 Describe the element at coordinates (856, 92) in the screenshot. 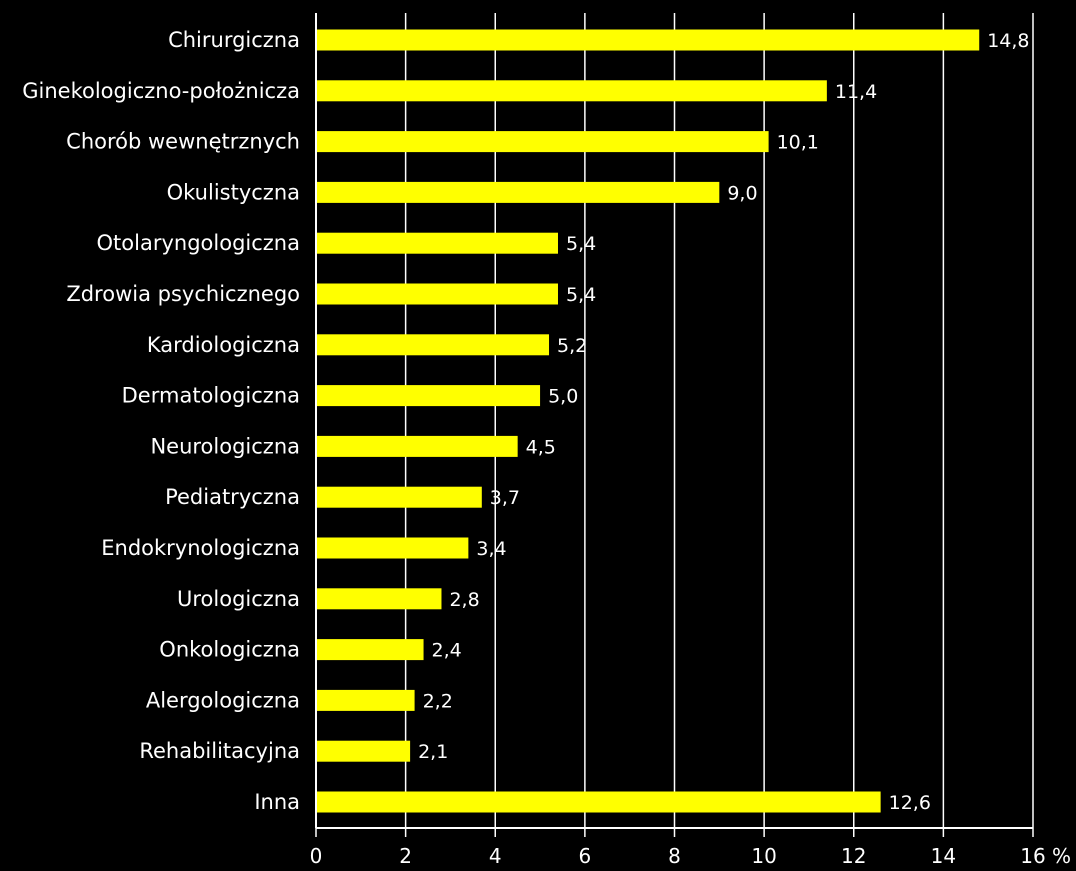

I see `value-label: 11,4` at that location.